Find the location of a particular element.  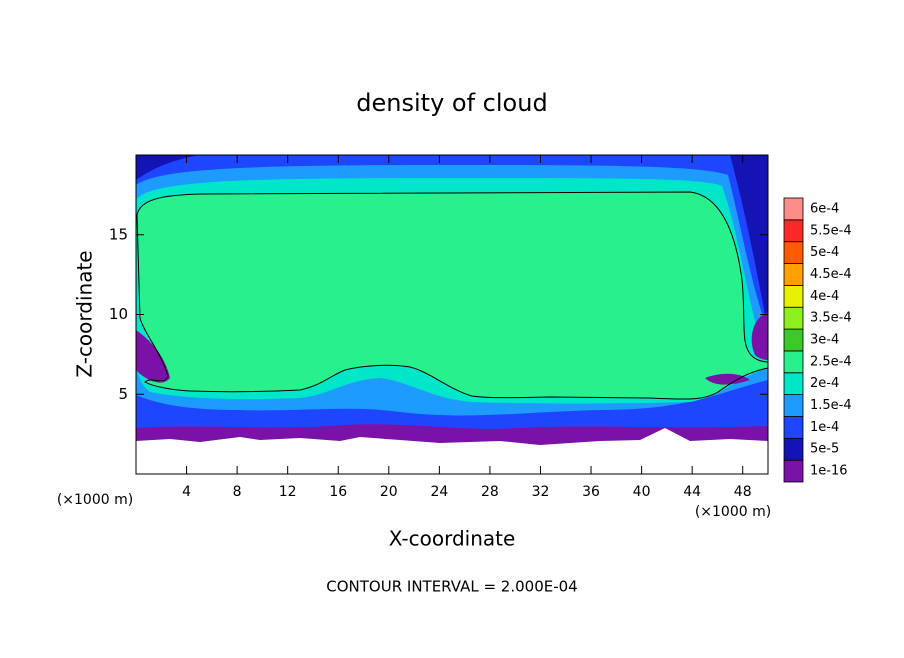

y-tick-label: 5 is located at coordinates (123, 394).